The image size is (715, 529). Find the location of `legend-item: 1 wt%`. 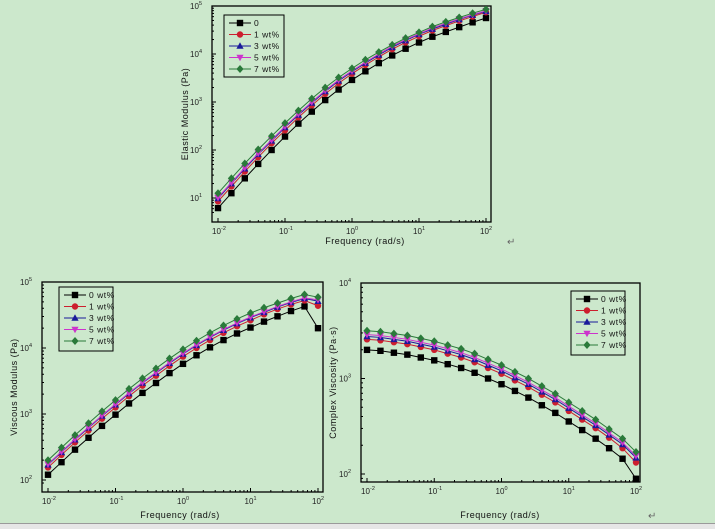

legend-item: 1 wt% is located at coordinates (254, 35).